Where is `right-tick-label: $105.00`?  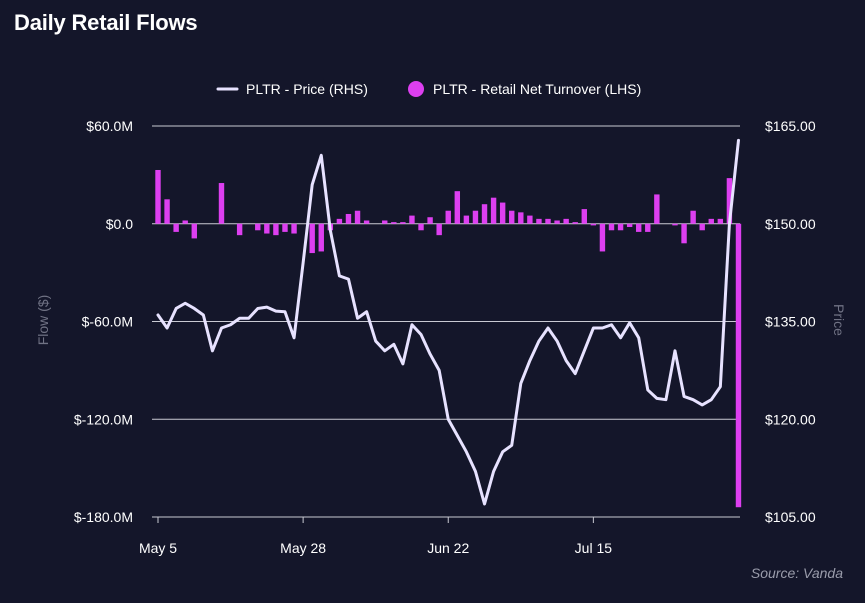
right-tick-label: $105.00 is located at coordinates (790, 517).